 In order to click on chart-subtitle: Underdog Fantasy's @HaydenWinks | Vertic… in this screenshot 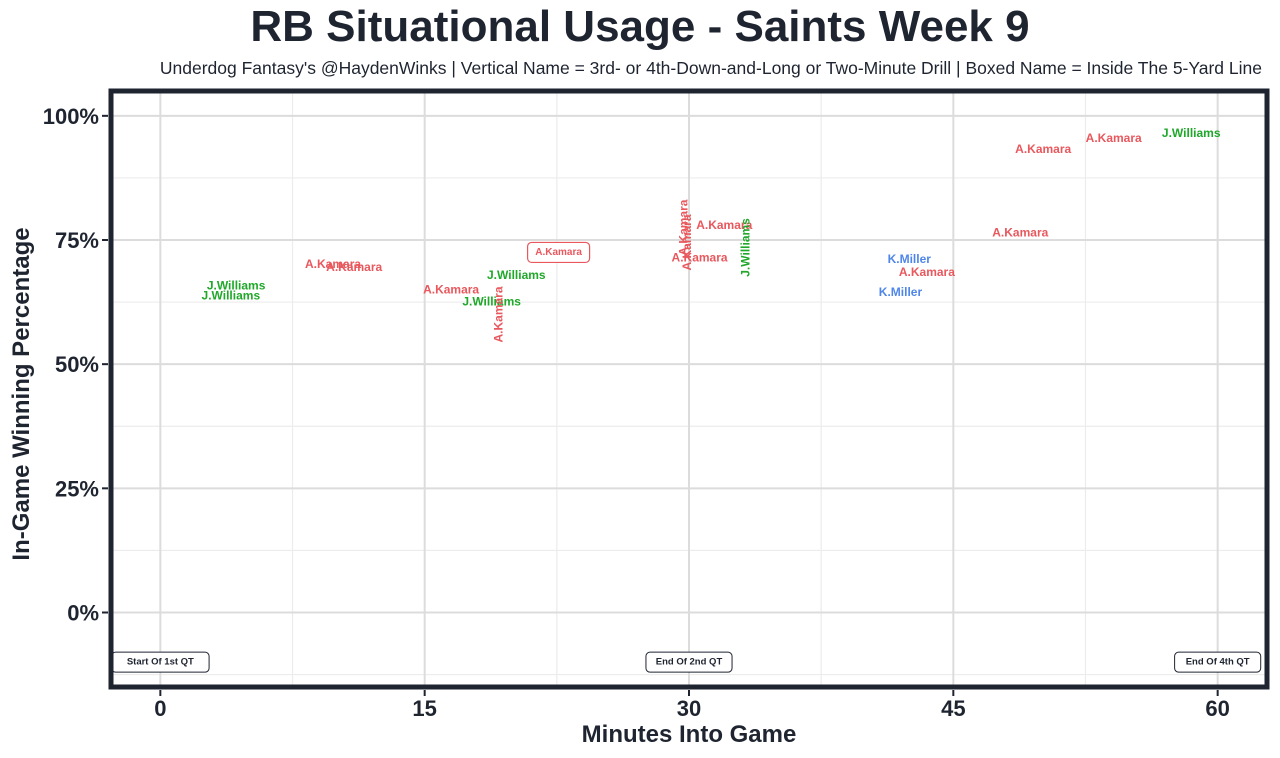, I will do `click(710, 68)`.